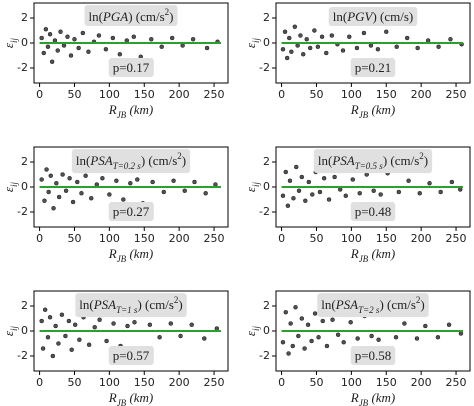 The image size is (474, 406). What do you see at coordinates (373, 355) in the screenshot?
I see `annotation-group: p=0.58` at bounding box center [373, 355].